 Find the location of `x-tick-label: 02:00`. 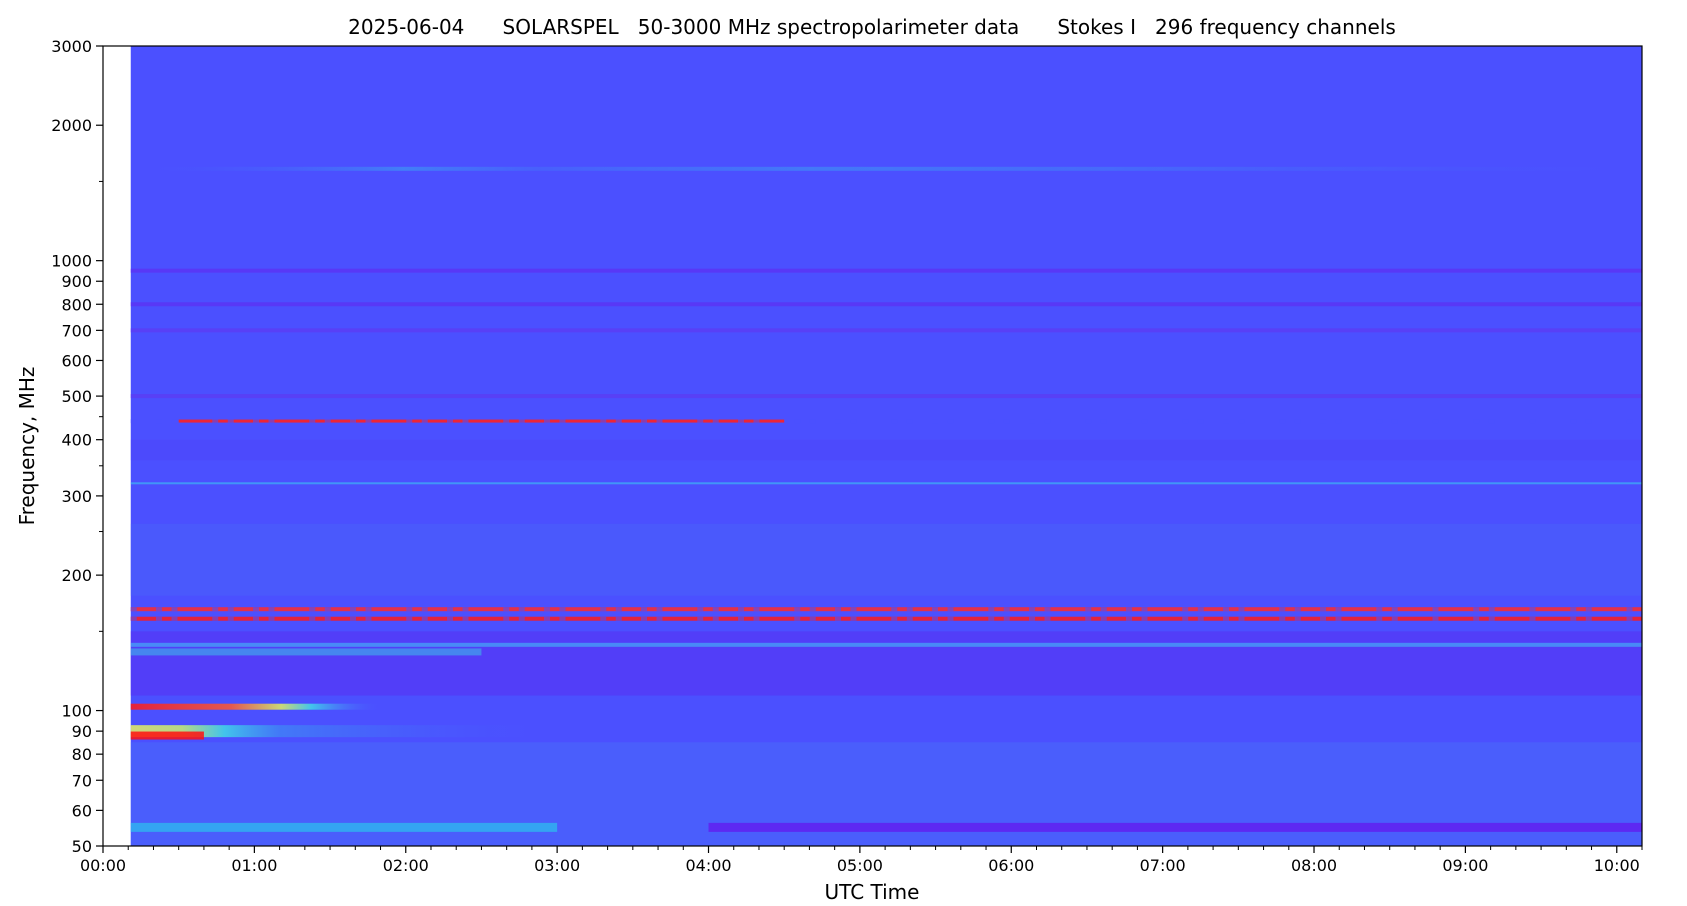

x-tick-label: 02:00 is located at coordinates (406, 865).